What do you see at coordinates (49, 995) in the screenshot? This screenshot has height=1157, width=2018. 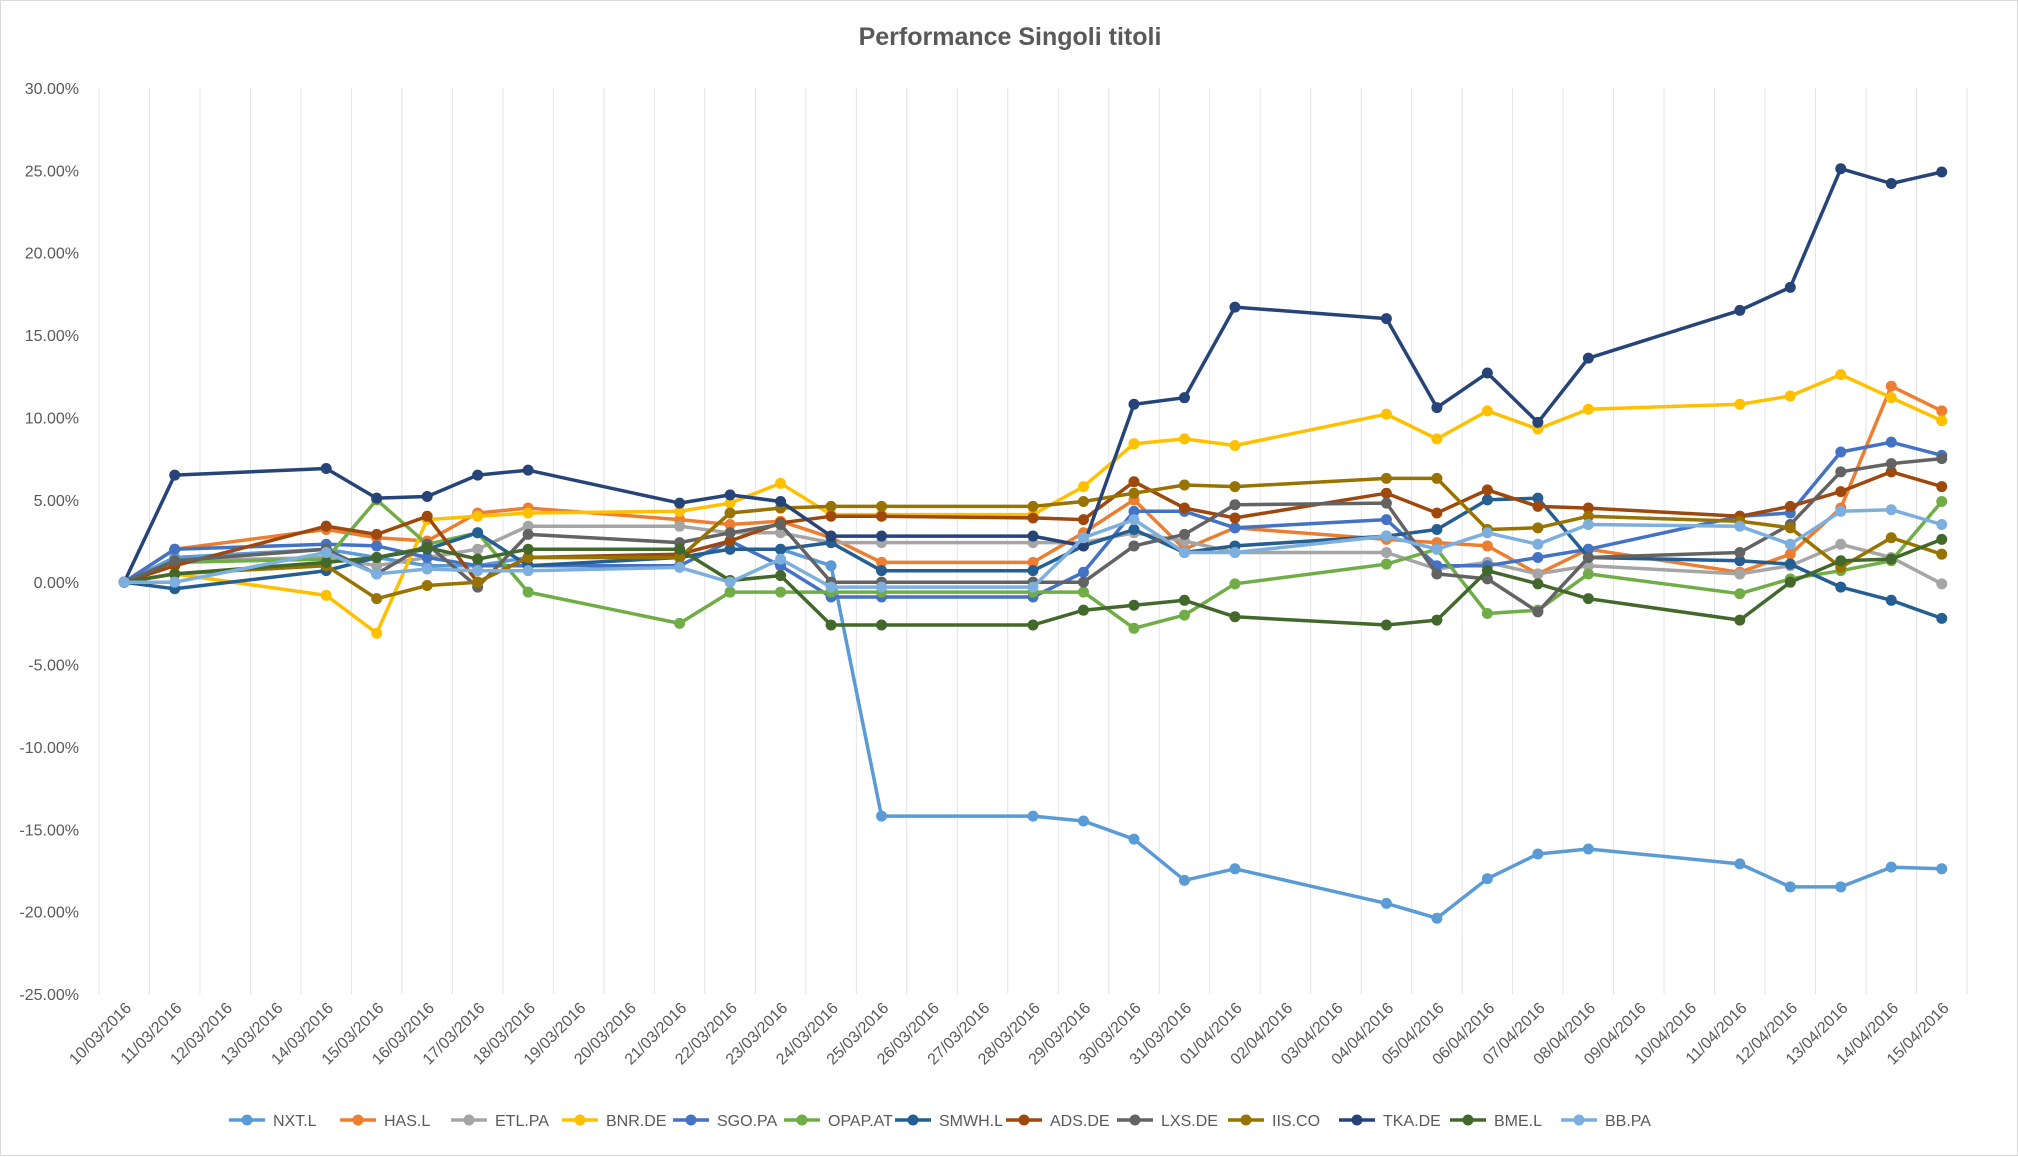 I see `y-tick-label: -25.00%` at bounding box center [49, 995].